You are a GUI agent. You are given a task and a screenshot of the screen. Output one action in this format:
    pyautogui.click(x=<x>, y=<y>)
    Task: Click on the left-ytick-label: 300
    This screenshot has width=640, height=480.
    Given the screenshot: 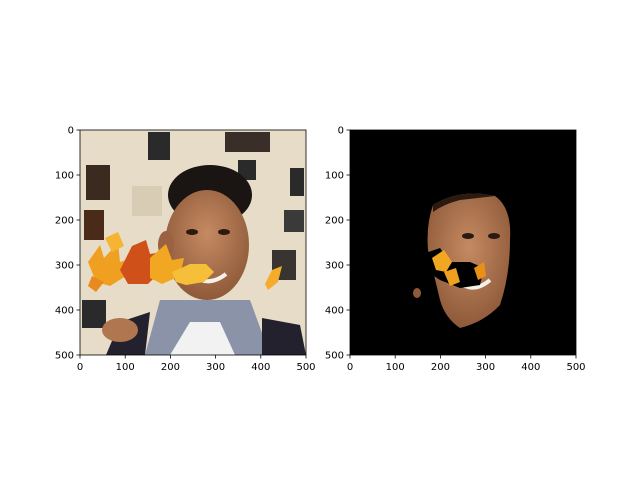 What is the action you would take?
    pyautogui.click(x=64, y=266)
    